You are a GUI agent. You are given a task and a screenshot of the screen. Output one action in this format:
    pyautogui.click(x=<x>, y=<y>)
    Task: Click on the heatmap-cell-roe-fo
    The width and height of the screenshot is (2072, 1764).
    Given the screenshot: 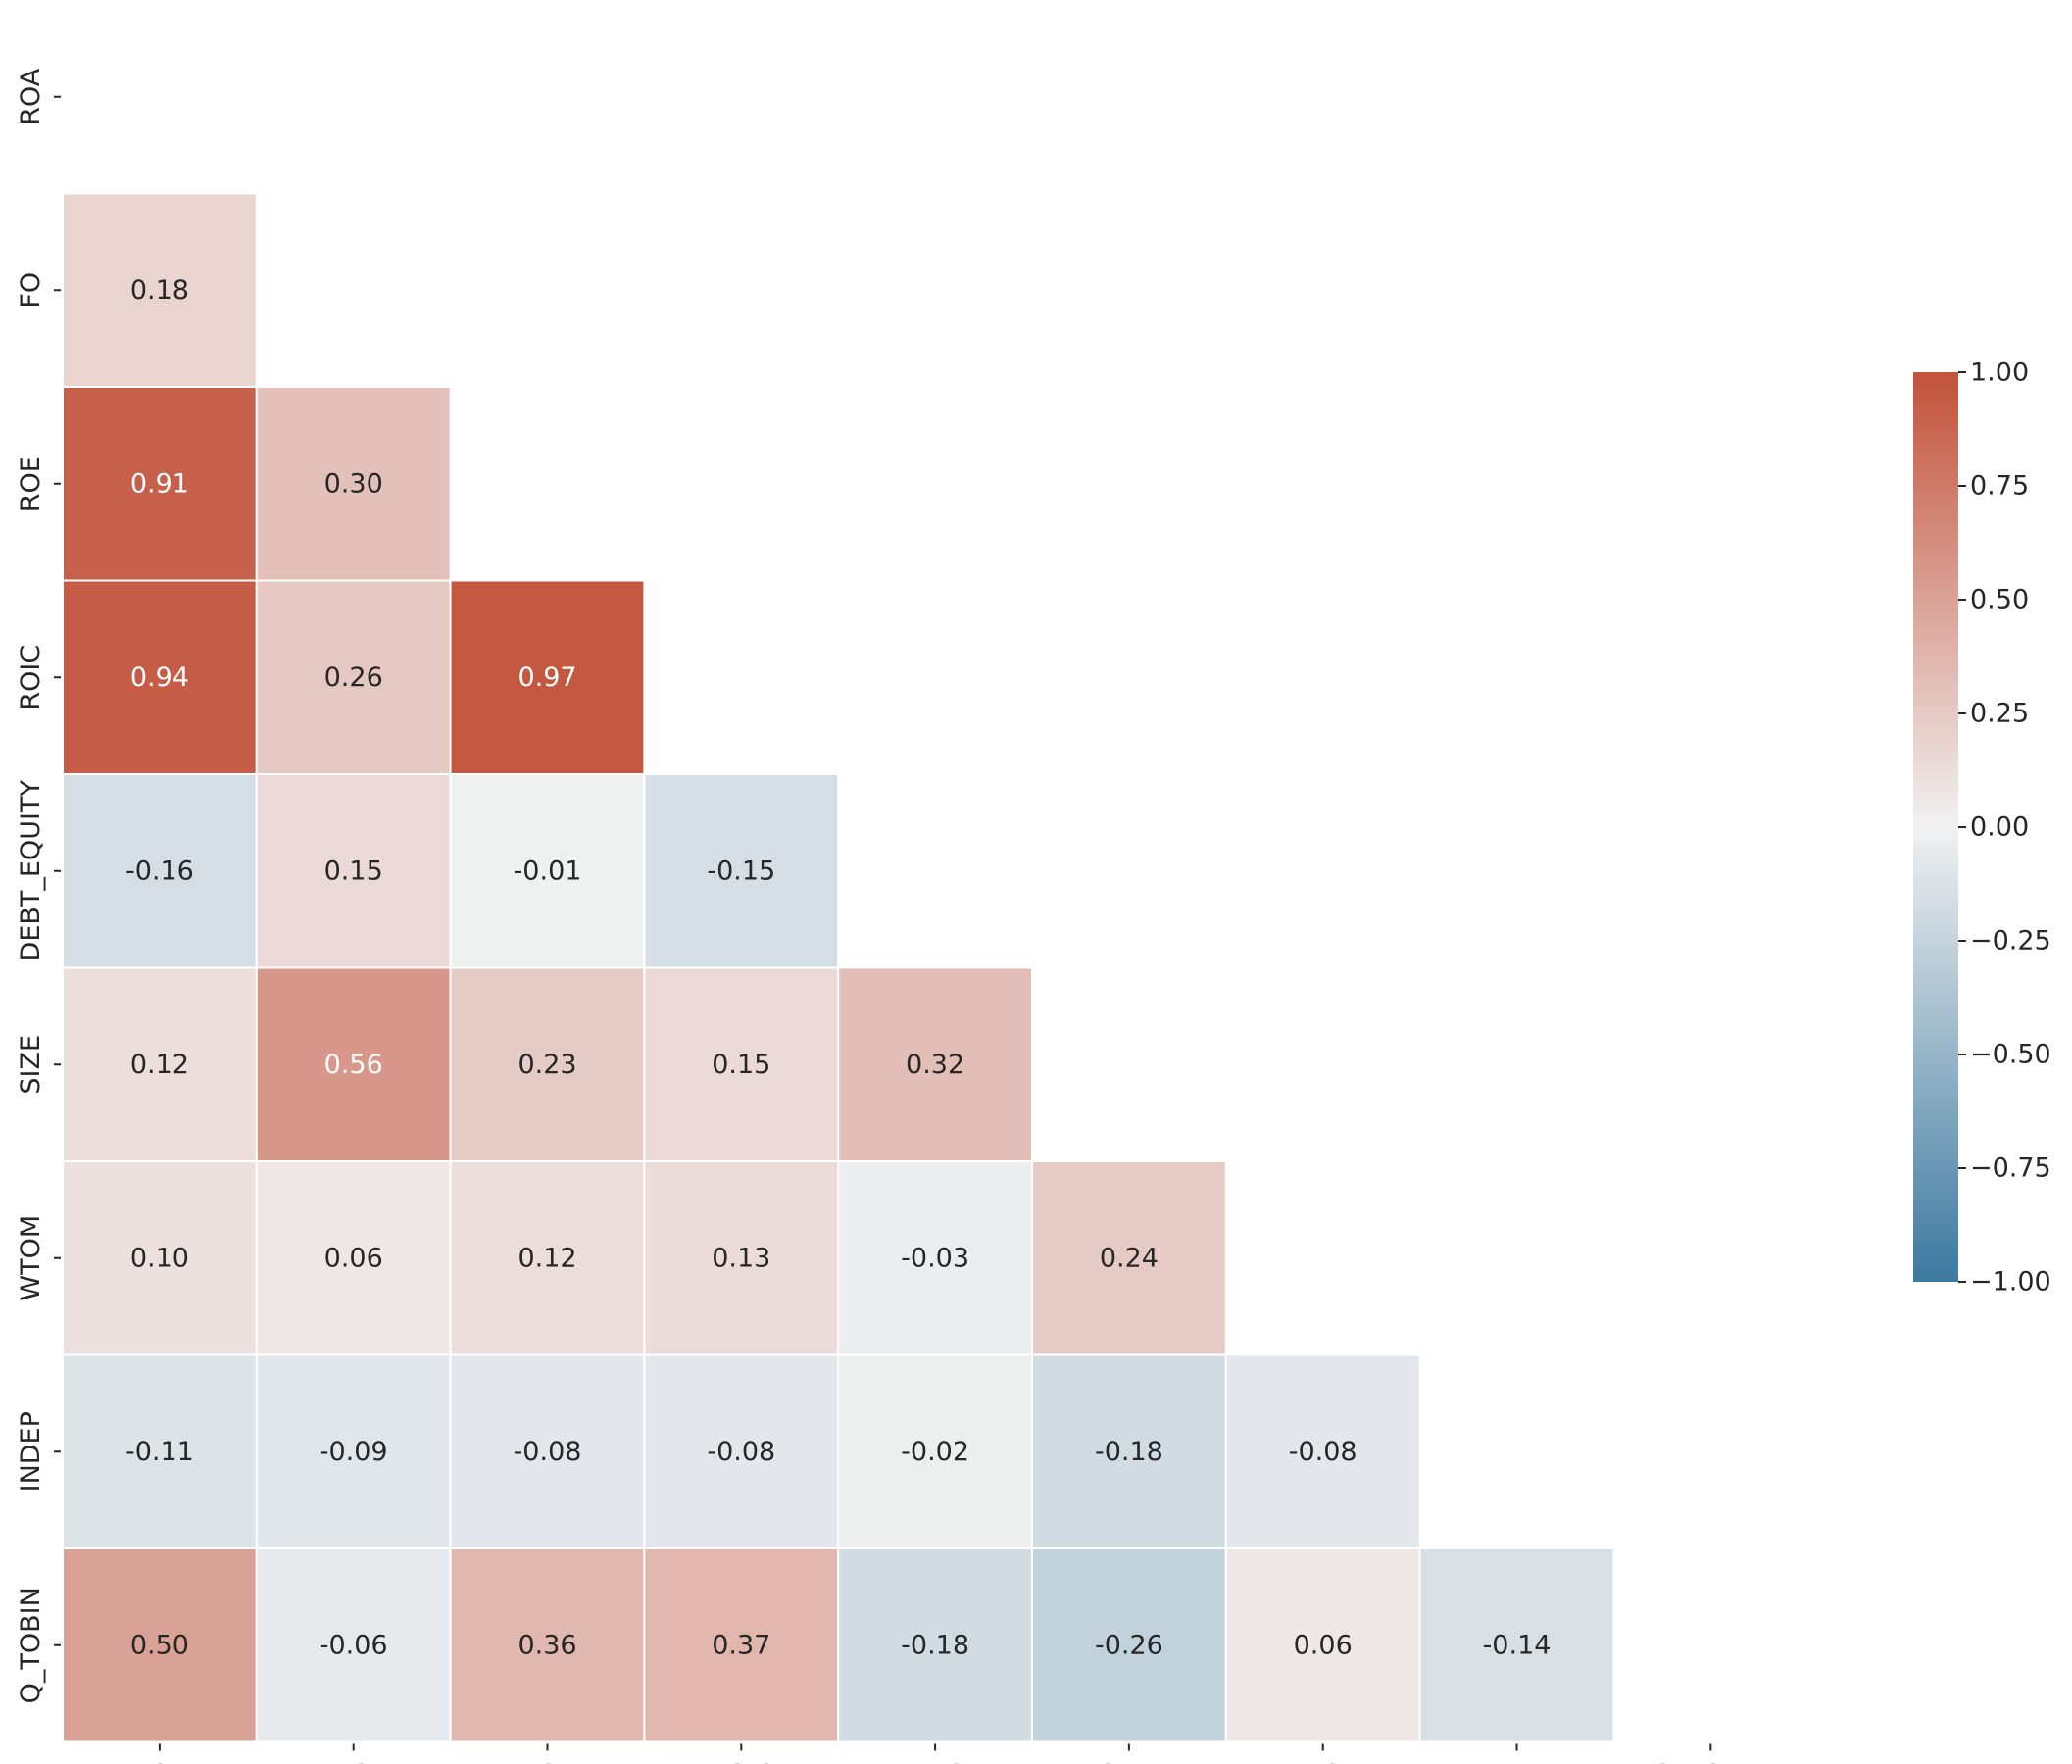 What is the action you would take?
    pyautogui.click(x=353, y=484)
    